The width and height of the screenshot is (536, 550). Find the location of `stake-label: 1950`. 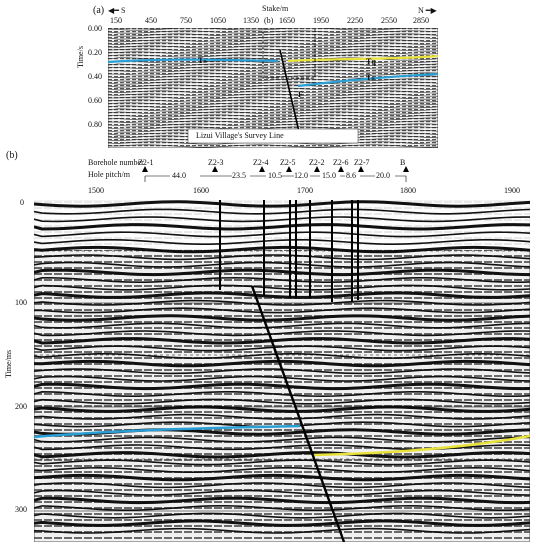

stake-label: 1950 is located at coordinates (321, 20).